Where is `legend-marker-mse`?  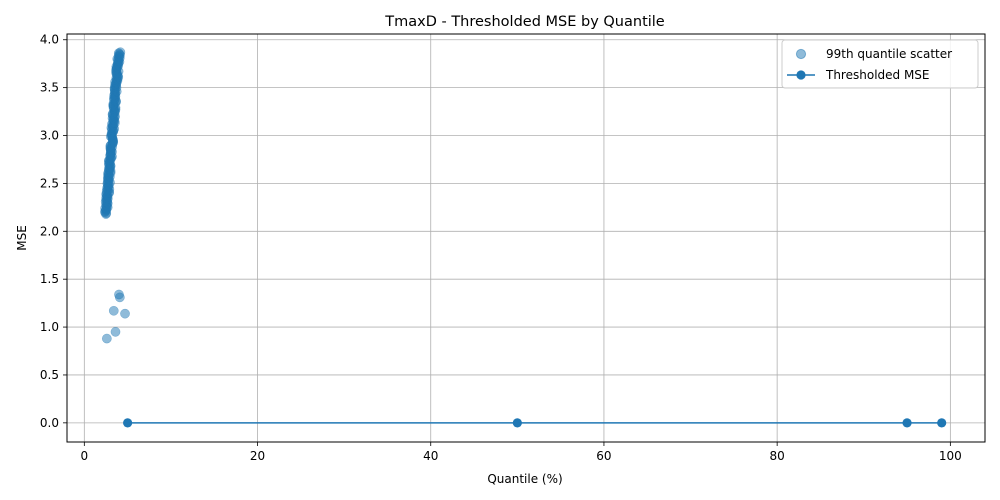
legend-marker-mse is located at coordinates (801, 75).